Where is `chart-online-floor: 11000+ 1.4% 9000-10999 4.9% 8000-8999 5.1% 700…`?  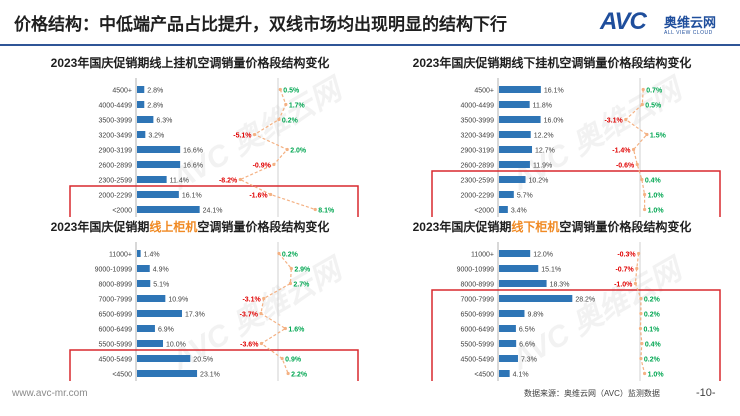
chart-online-floor: 11000+ 1.4% 9000-10999 4.9% 8000-8999 5.1% 700… is located at coordinates (214, 311).